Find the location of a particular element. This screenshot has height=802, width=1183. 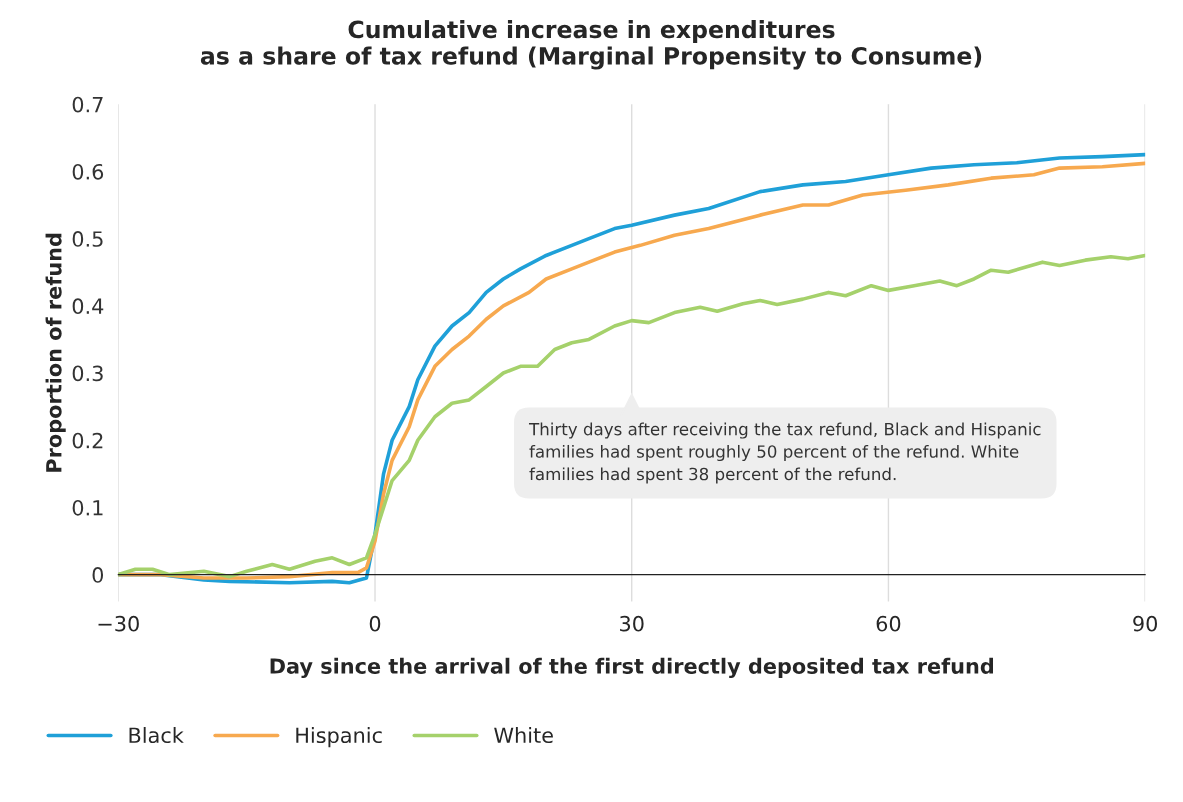

y-tick-label: 0.3 is located at coordinates (87, 373).